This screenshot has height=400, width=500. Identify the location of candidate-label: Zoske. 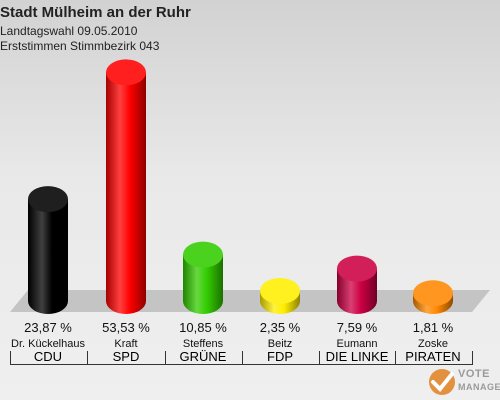
(433, 344).